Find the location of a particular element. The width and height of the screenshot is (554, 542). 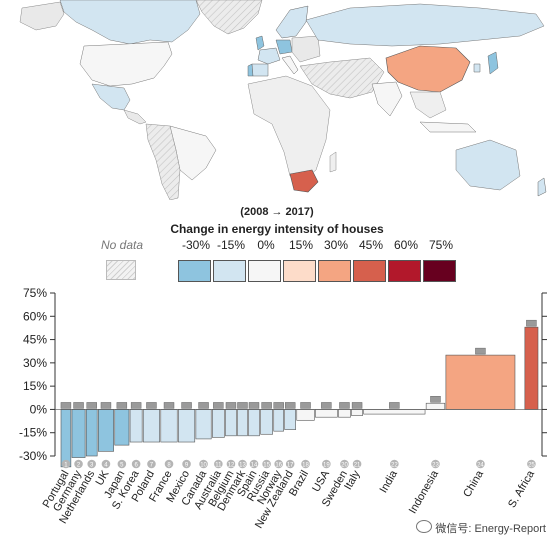

category-label: Indonesia is located at coordinates (424, 492).